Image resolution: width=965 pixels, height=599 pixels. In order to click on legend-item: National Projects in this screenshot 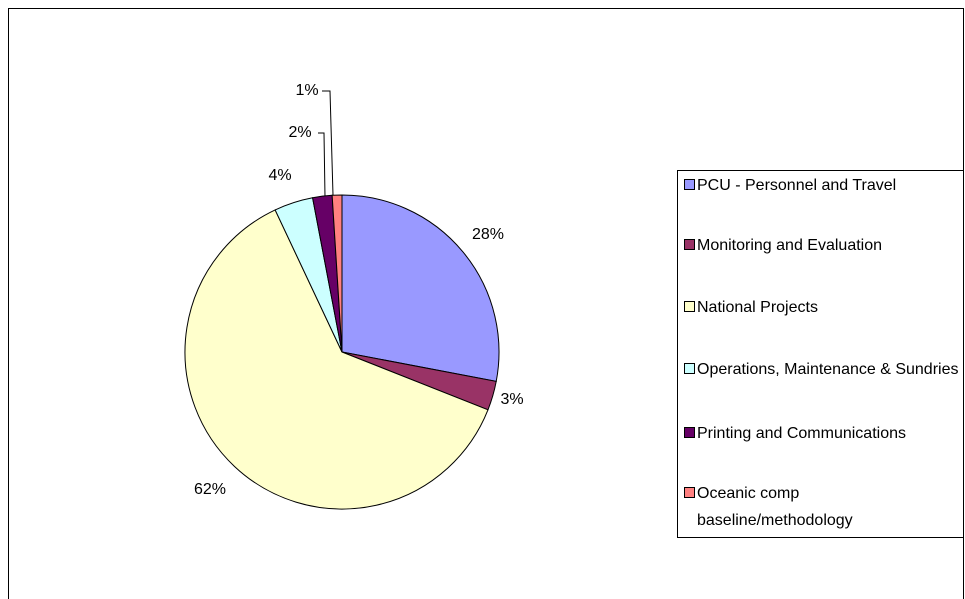, I will do `click(757, 307)`.